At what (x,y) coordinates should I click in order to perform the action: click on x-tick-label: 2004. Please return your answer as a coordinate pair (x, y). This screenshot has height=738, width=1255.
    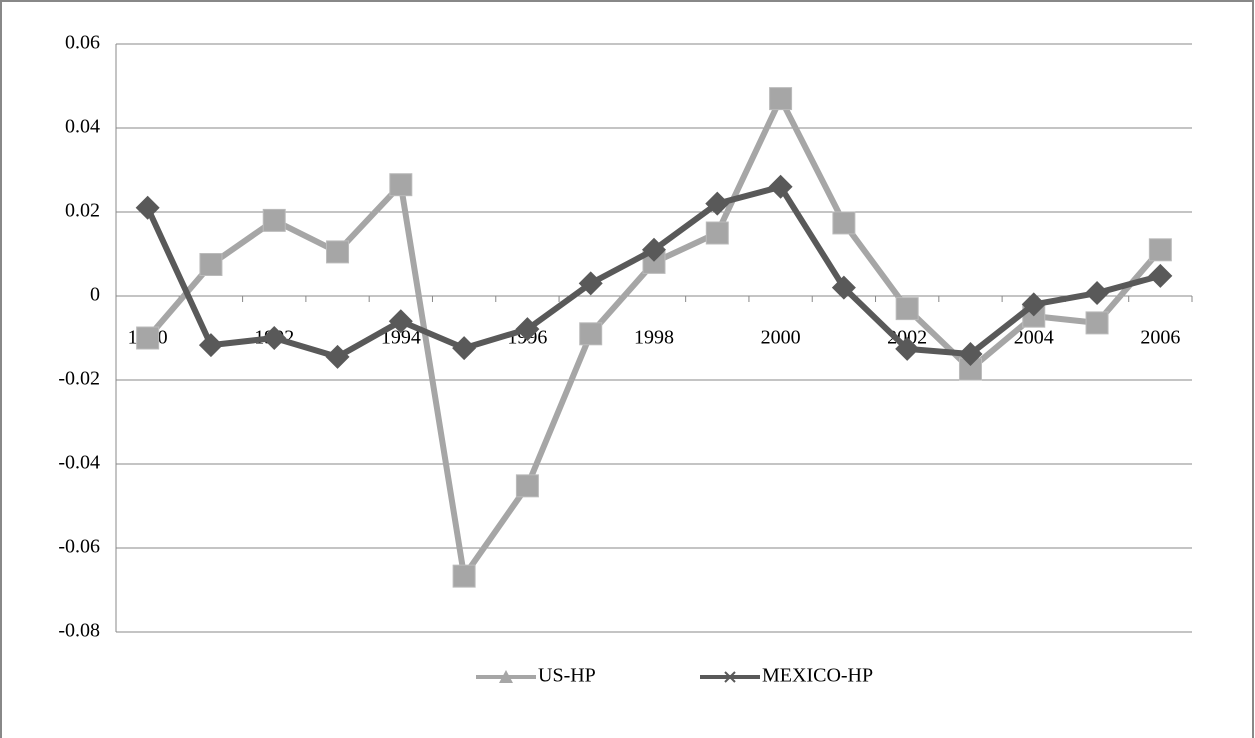
    Looking at the image, I should click on (1034, 338).